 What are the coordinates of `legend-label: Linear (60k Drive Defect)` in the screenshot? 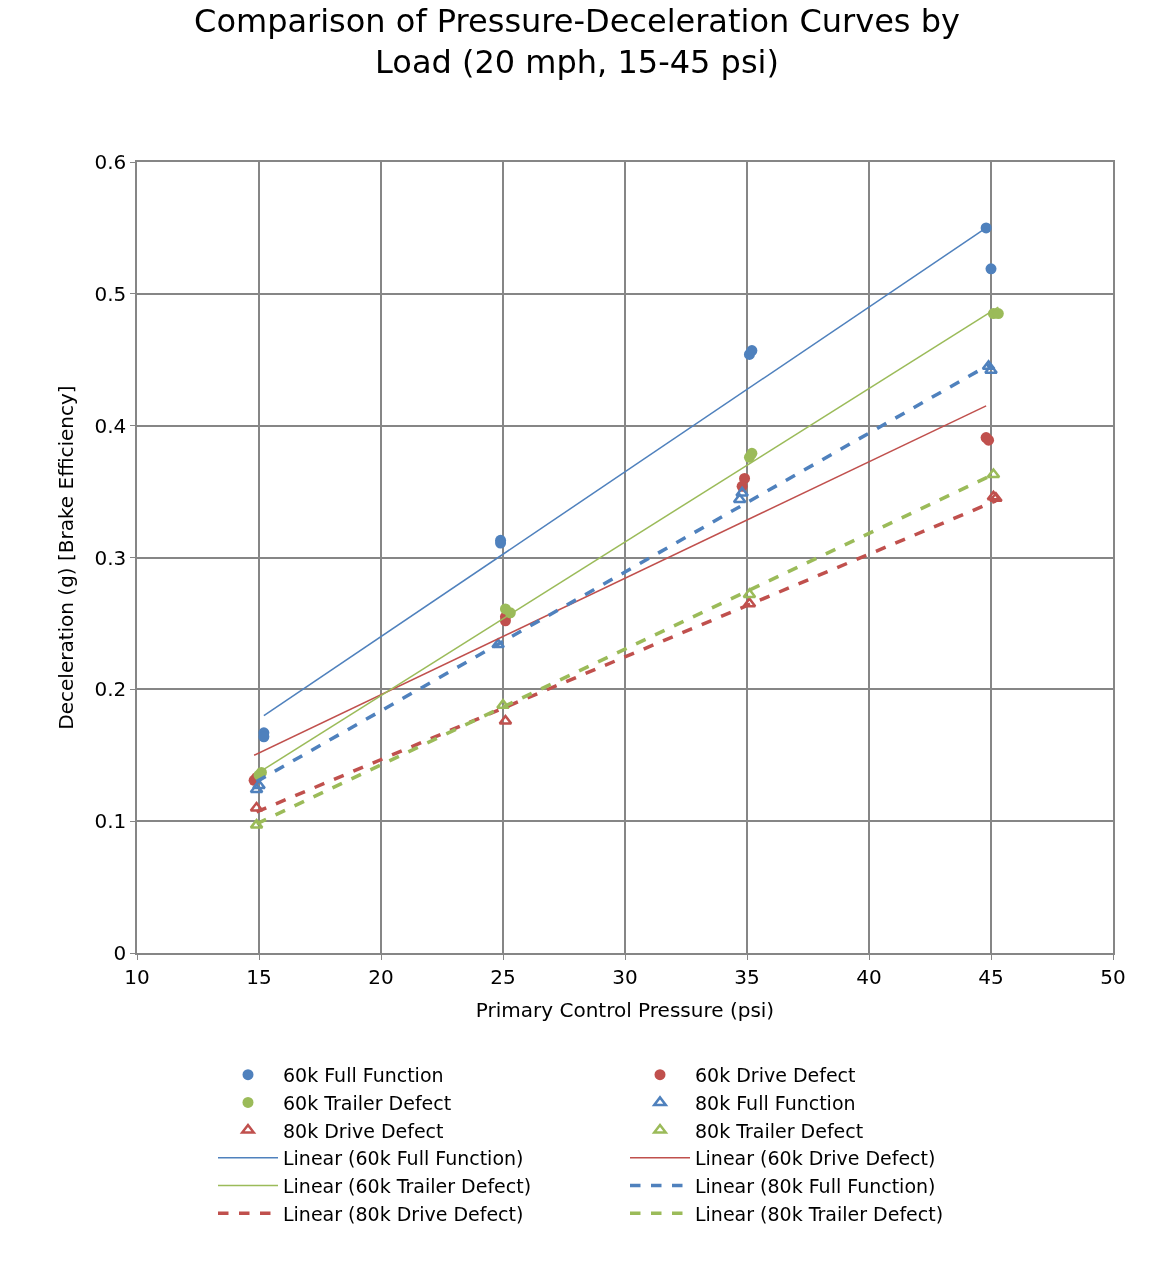 It's located at (815, 1158).